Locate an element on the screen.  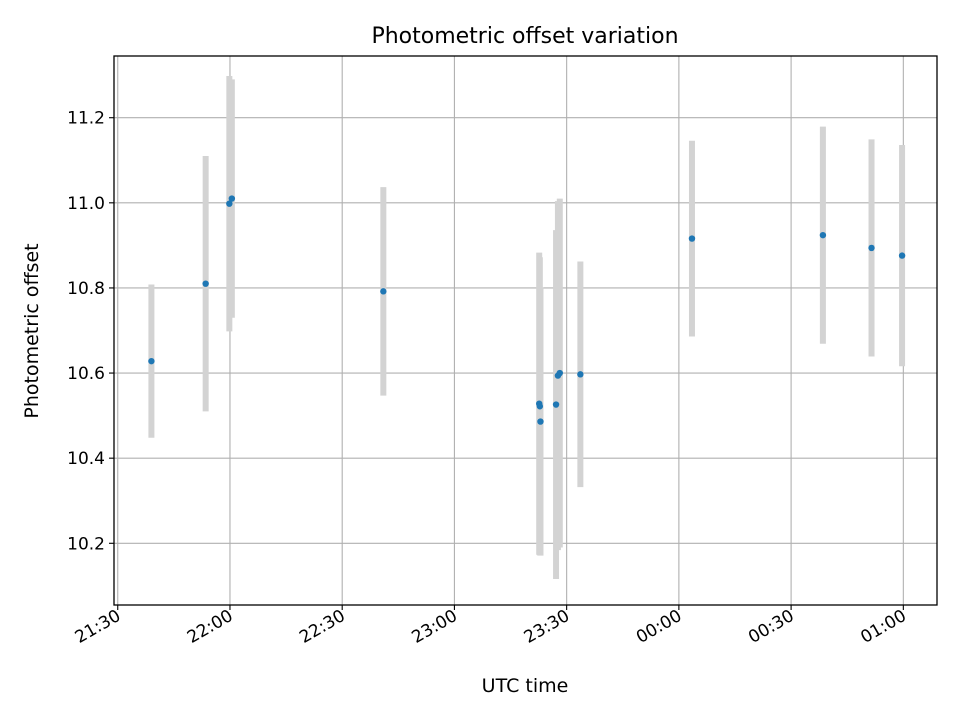
y-tick-label: 11.0 is located at coordinates (86, 204).